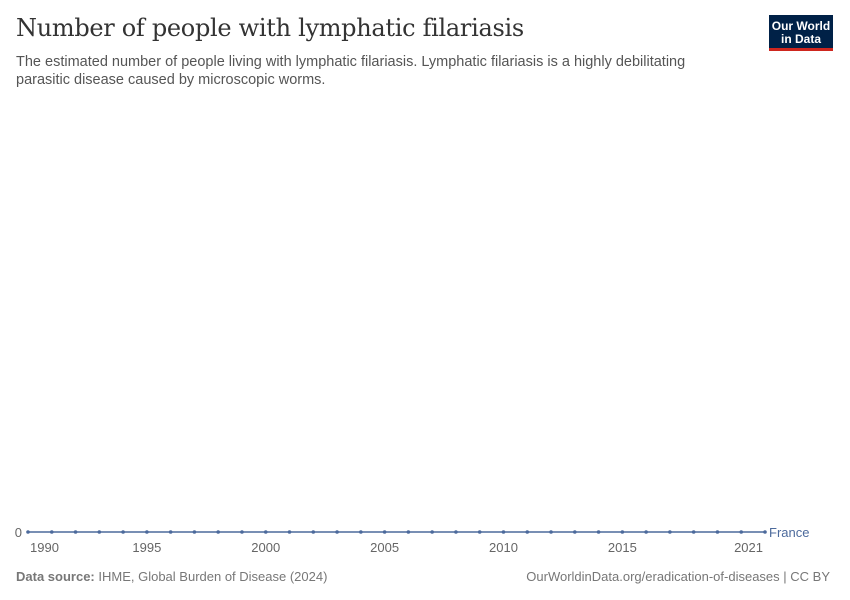 This screenshot has height=600, width=850. I want to click on x-tick-label: 2010, so click(503, 547).